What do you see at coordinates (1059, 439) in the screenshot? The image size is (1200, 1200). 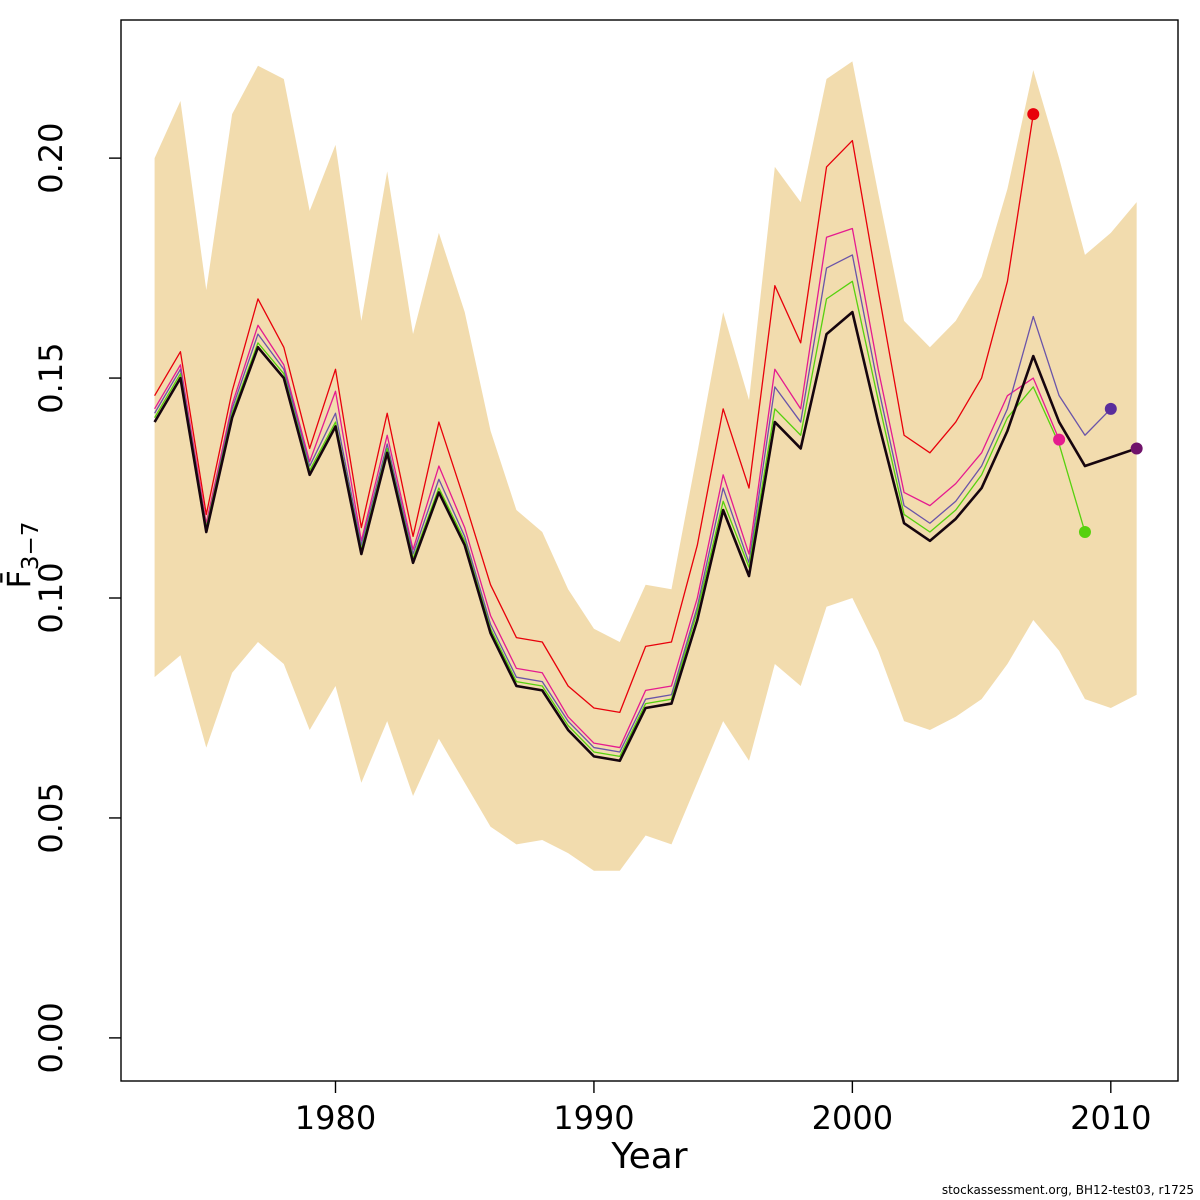 I see `terminal-dot-retro-2008` at bounding box center [1059, 439].